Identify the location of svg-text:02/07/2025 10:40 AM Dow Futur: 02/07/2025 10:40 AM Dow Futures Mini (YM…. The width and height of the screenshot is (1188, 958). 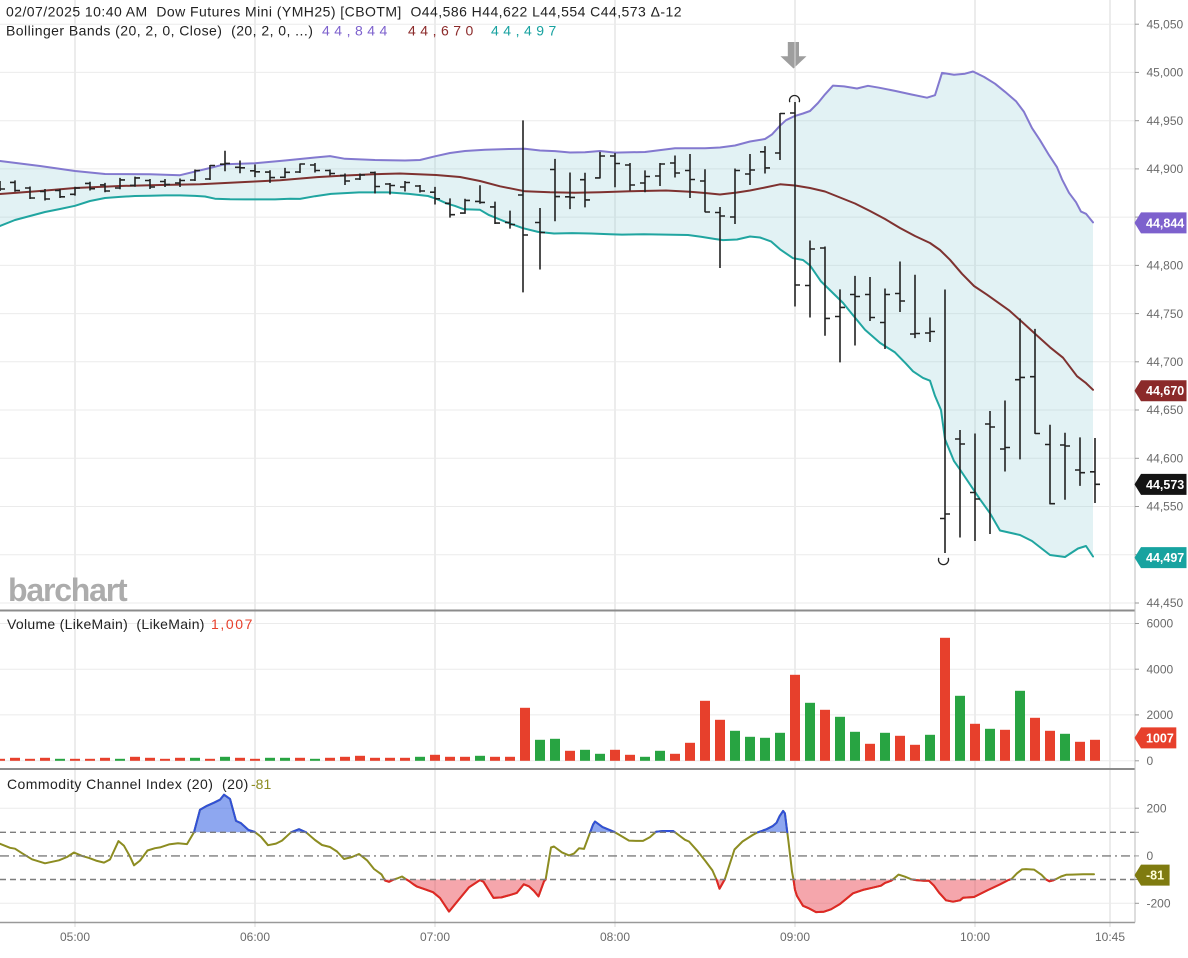
(344, 12).